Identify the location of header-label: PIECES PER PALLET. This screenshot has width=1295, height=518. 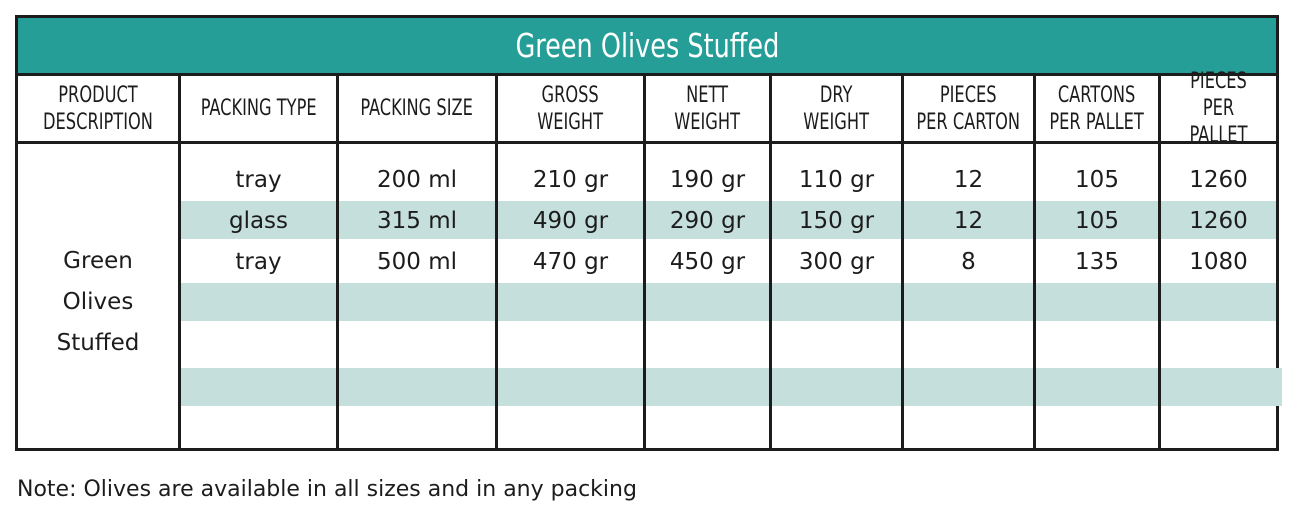
(1218, 108).